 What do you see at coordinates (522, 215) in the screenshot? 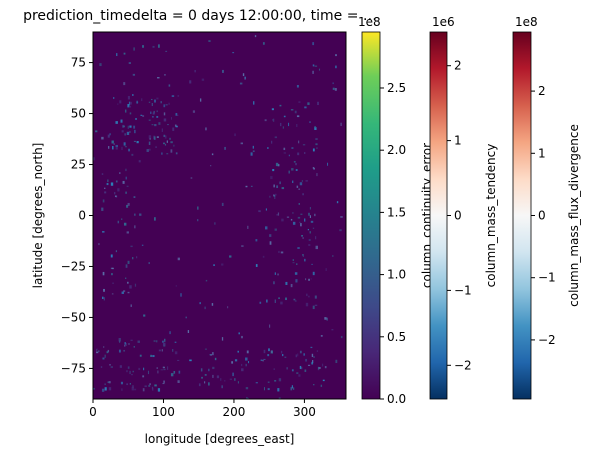
I see `colorbar-mass-flux-divergence-gradient` at bounding box center [522, 215].